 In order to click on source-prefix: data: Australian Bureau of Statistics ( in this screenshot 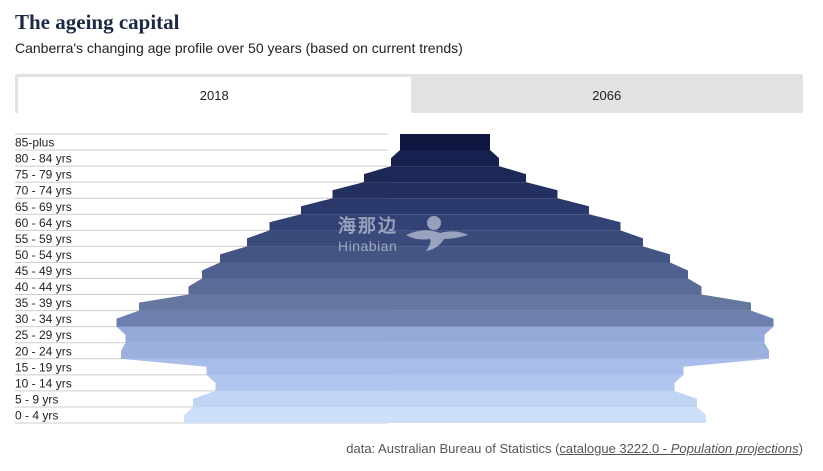, I will do `click(453, 448)`.